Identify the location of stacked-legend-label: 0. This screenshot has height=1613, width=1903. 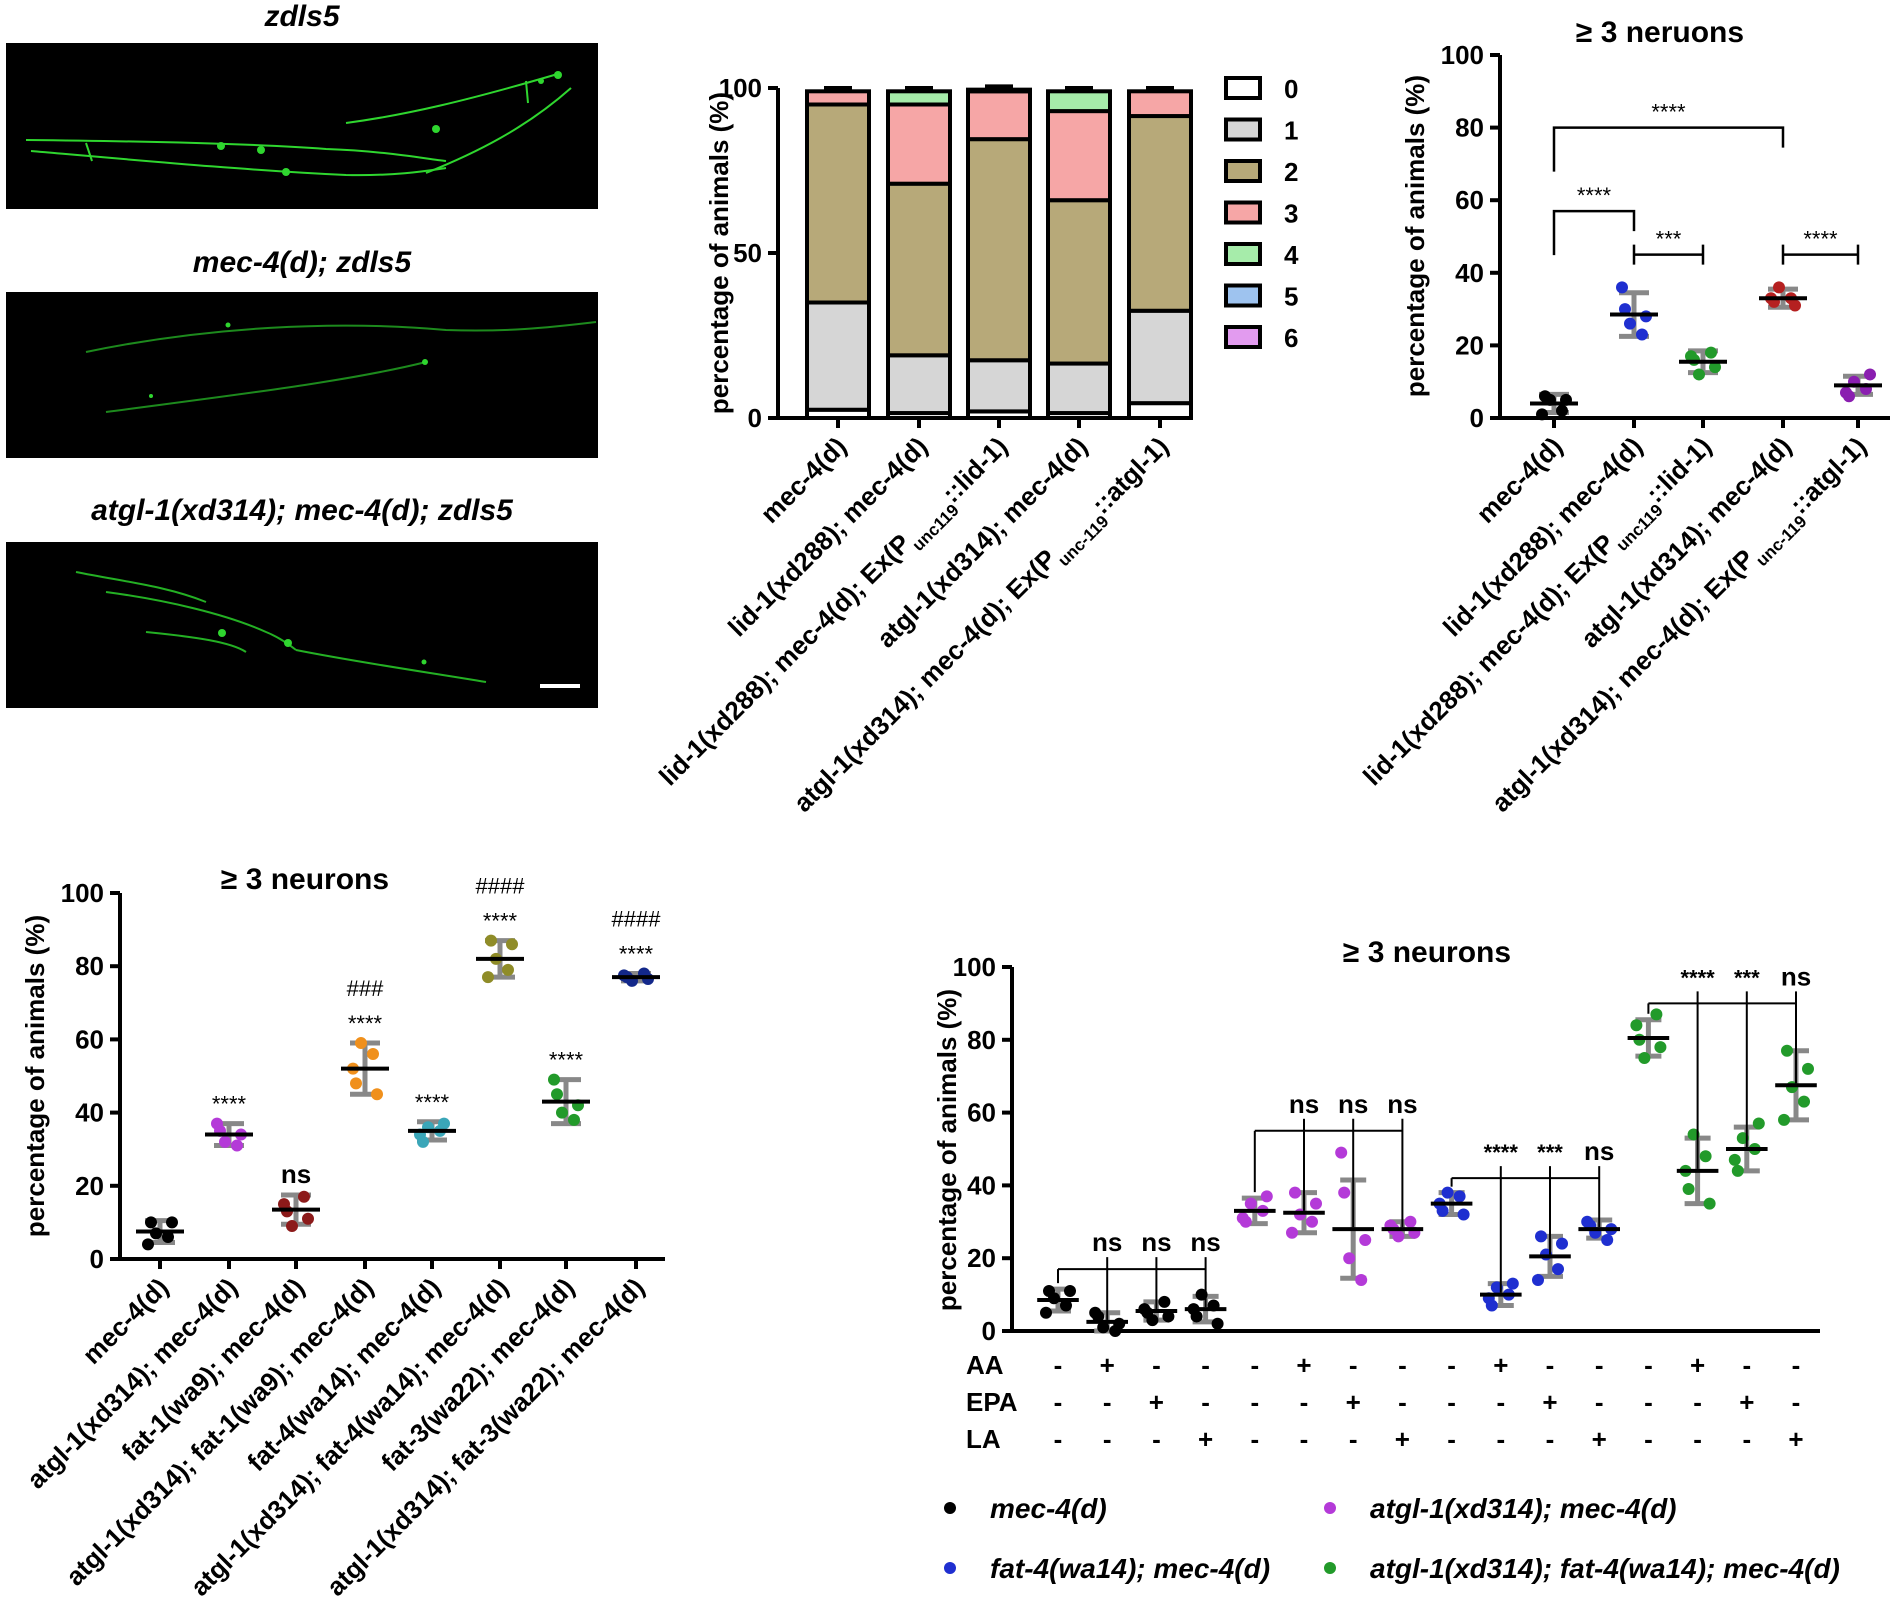
(1291, 89).